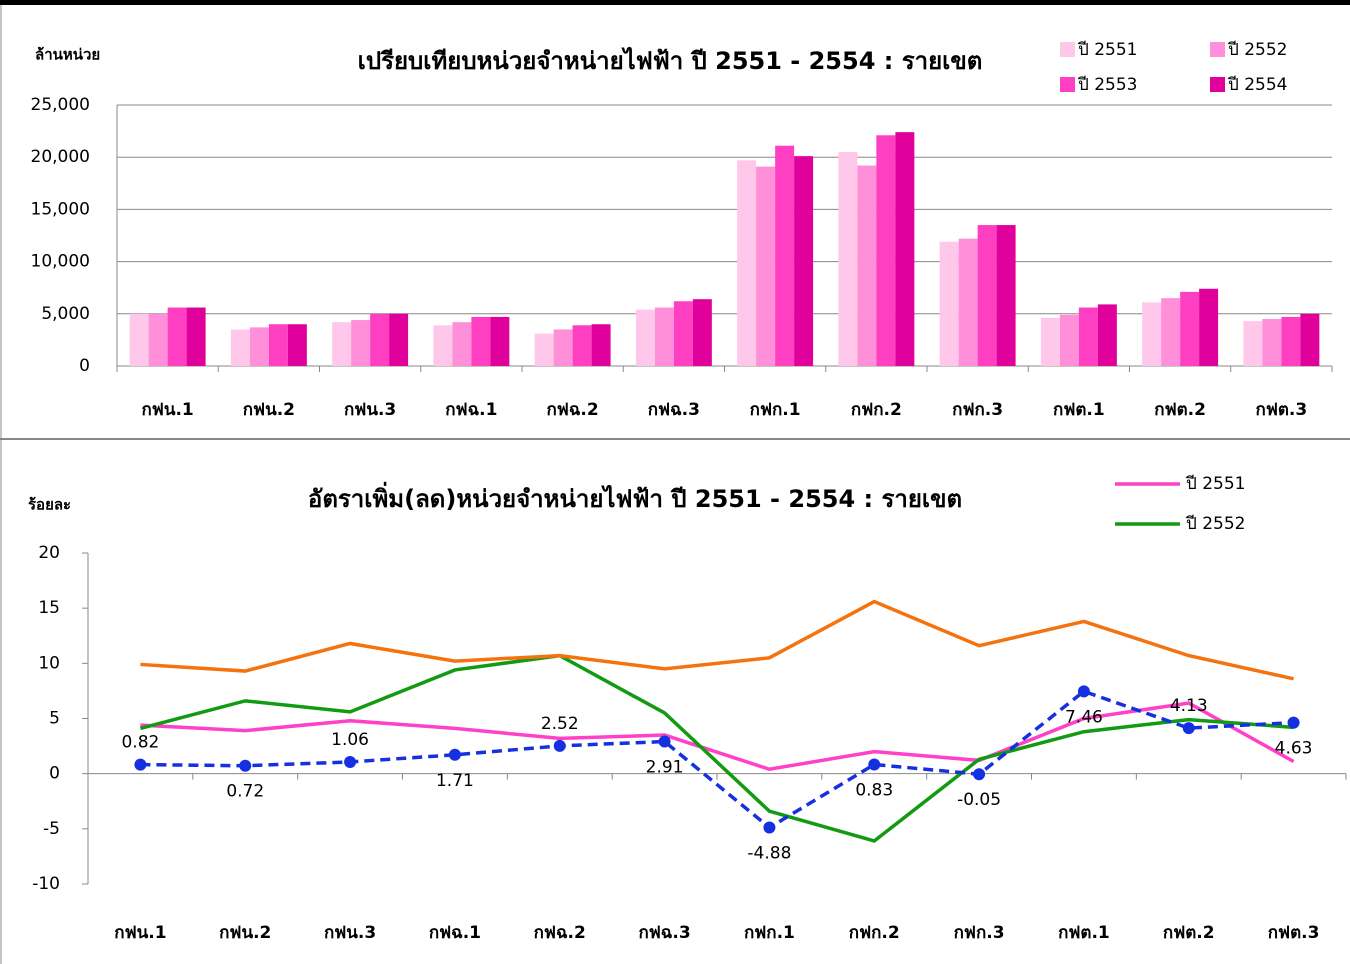  Describe the element at coordinates (245, 792) in the screenshot. I see `data-label: 0.72` at that location.